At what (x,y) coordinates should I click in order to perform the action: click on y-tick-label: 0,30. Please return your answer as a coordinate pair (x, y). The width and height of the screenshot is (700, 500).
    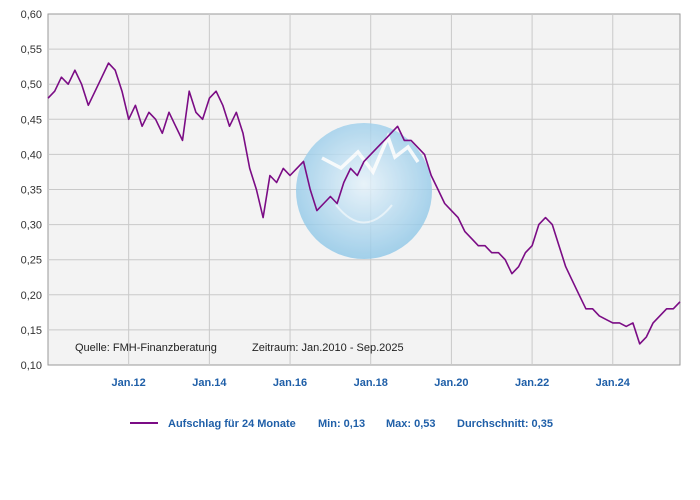
    Looking at the image, I should click on (31, 226).